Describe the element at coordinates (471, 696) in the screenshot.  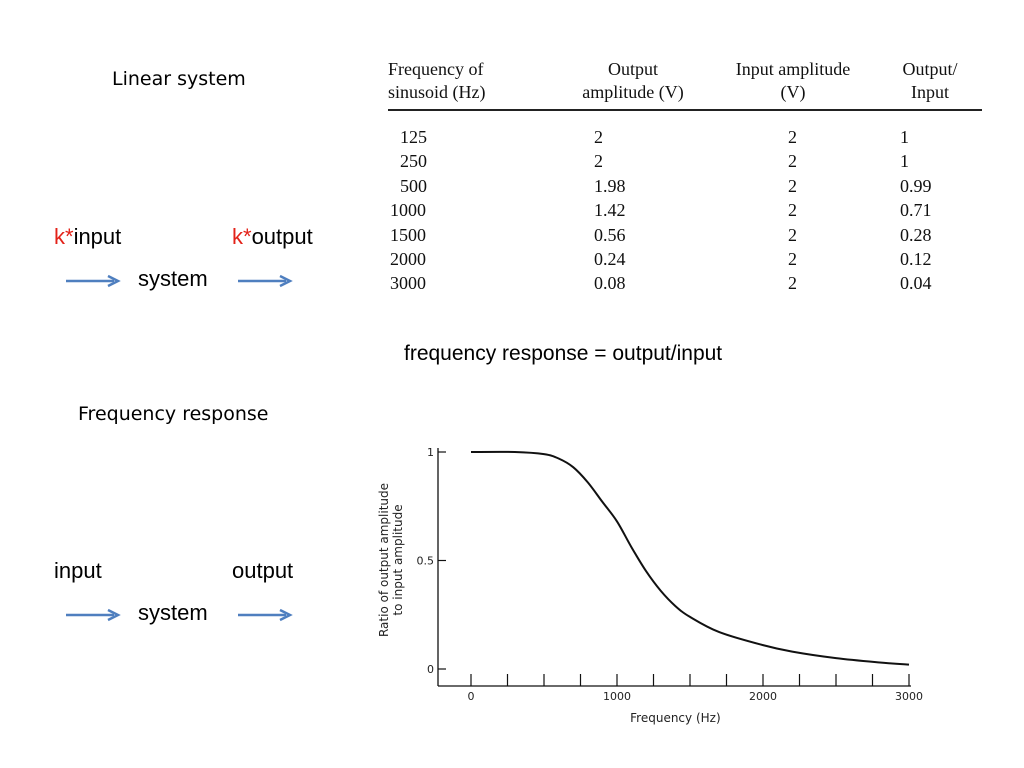
I see `x-tick-label: 0` at that location.